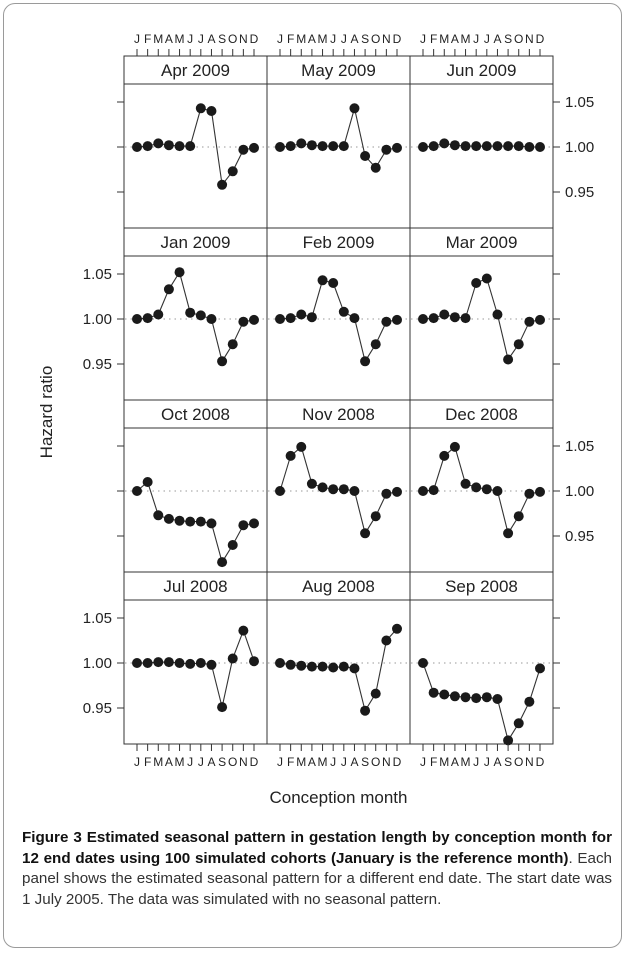 The width and height of the screenshot is (627, 955). I want to click on y-tick-label: 1.05, so click(97, 274).